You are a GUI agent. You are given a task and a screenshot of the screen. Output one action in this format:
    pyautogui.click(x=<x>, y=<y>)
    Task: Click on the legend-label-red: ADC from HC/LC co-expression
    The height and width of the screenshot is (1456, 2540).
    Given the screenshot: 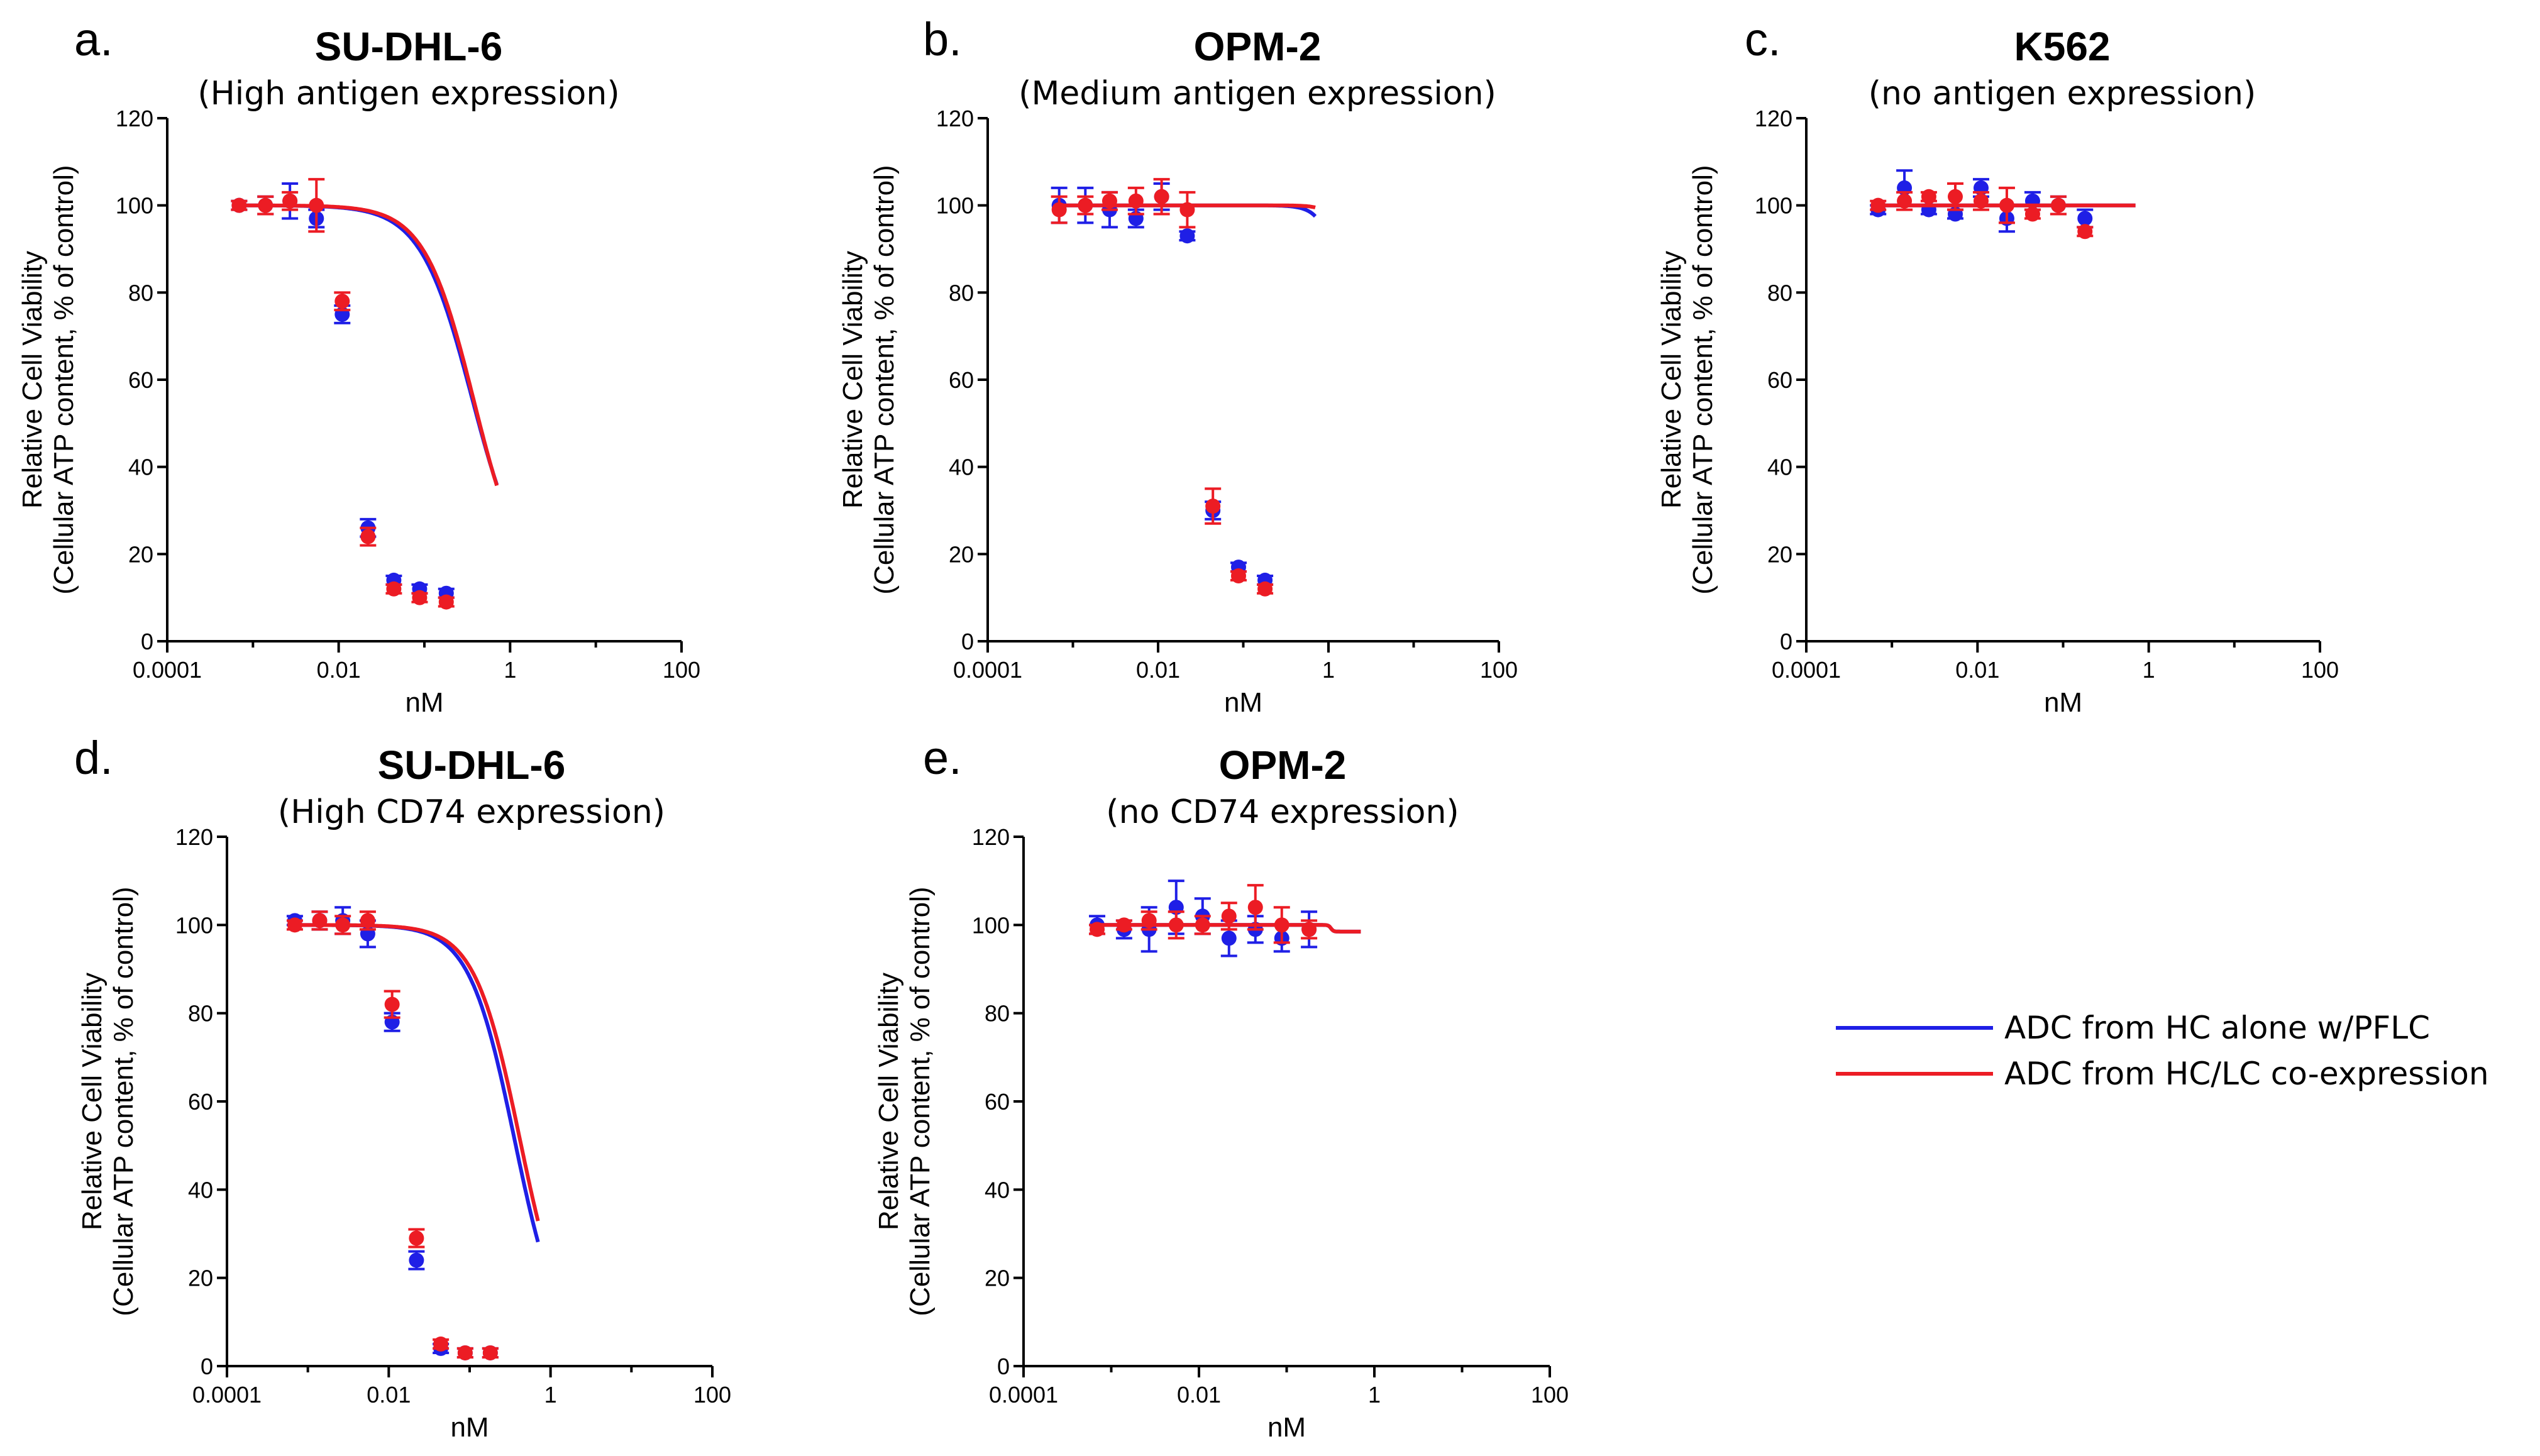 What is the action you would take?
    pyautogui.click(x=2246, y=1074)
    